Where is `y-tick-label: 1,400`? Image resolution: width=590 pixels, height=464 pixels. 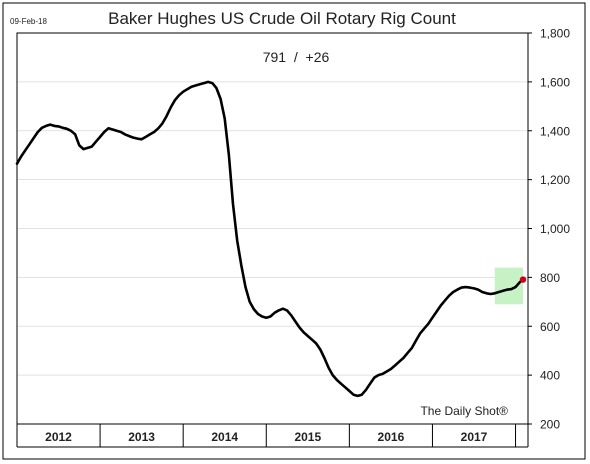 y-tick-label: 1,400 is located at coordinates (555, 131).